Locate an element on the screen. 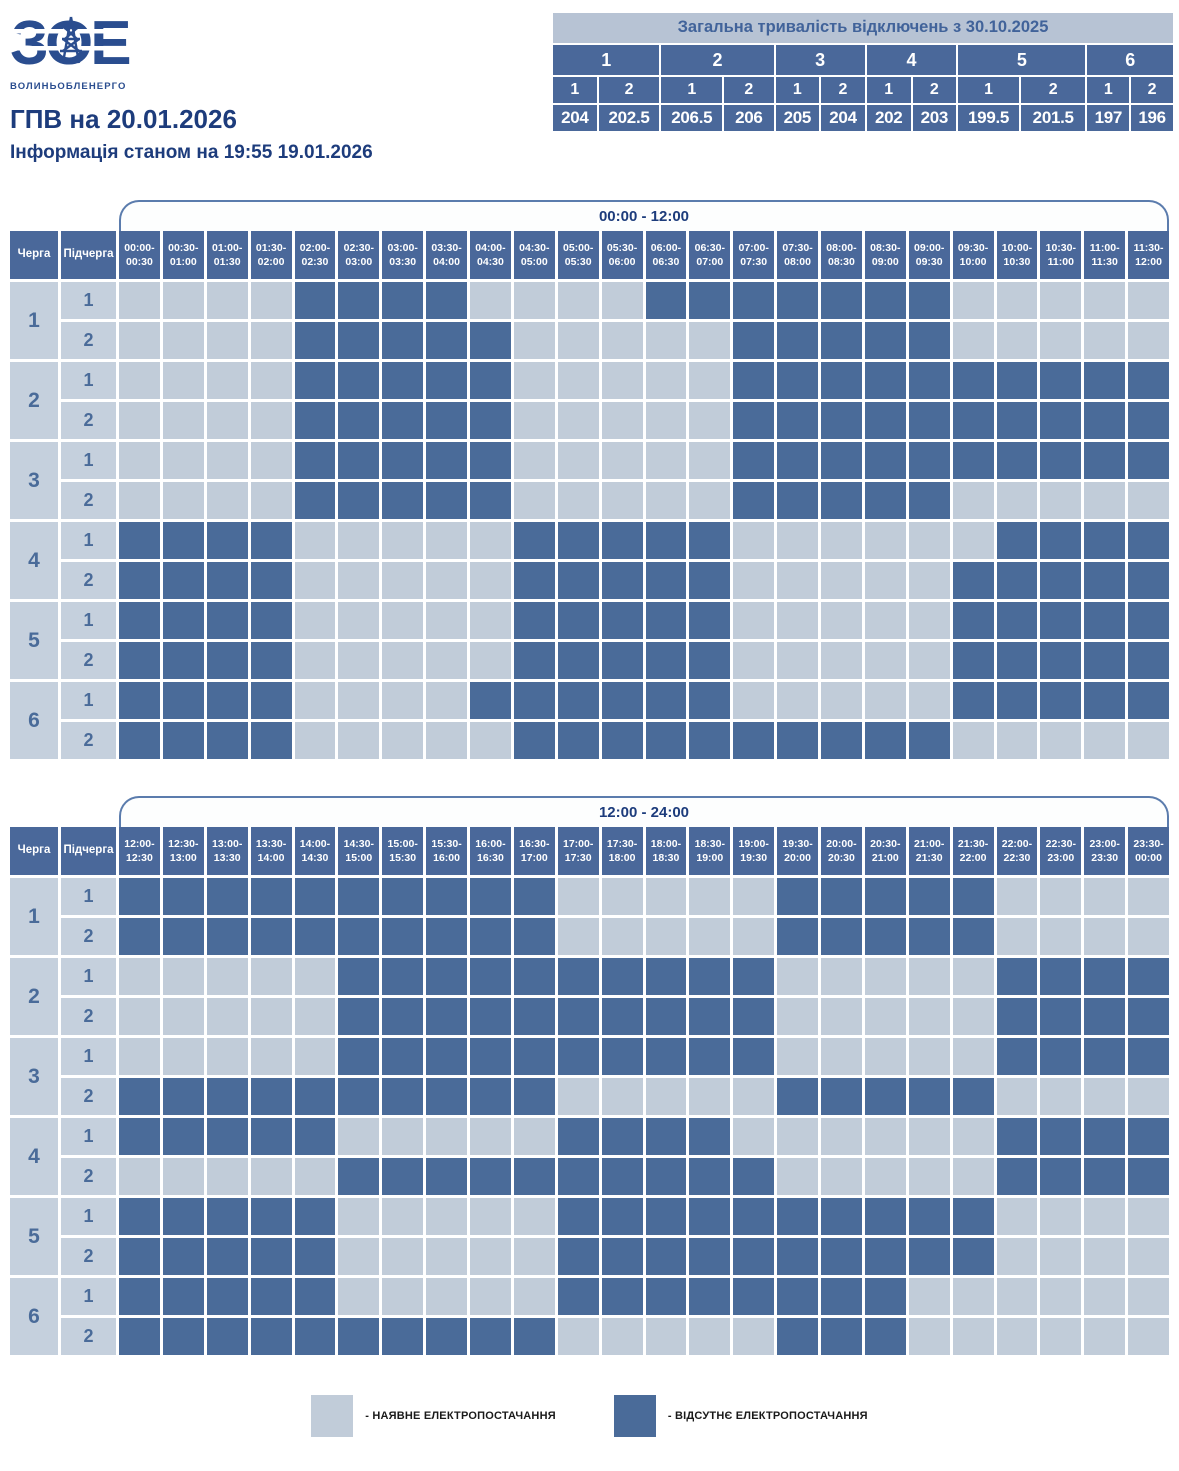 The image size is (1179, 1471). power-pylon-icon is located at coordinates (71, 40).